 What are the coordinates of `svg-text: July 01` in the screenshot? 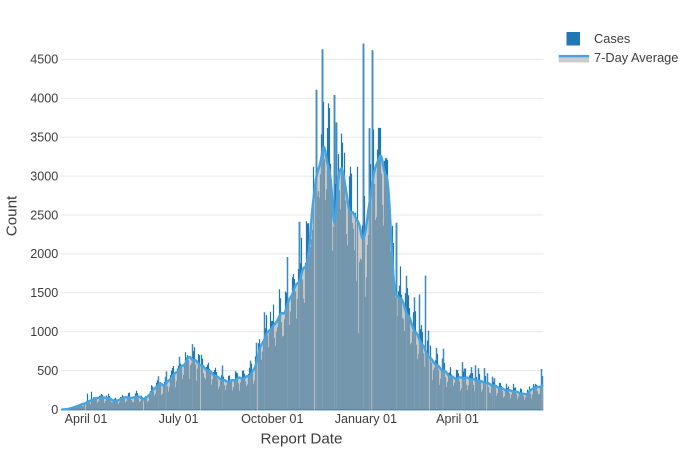 It's located at (179, 419).